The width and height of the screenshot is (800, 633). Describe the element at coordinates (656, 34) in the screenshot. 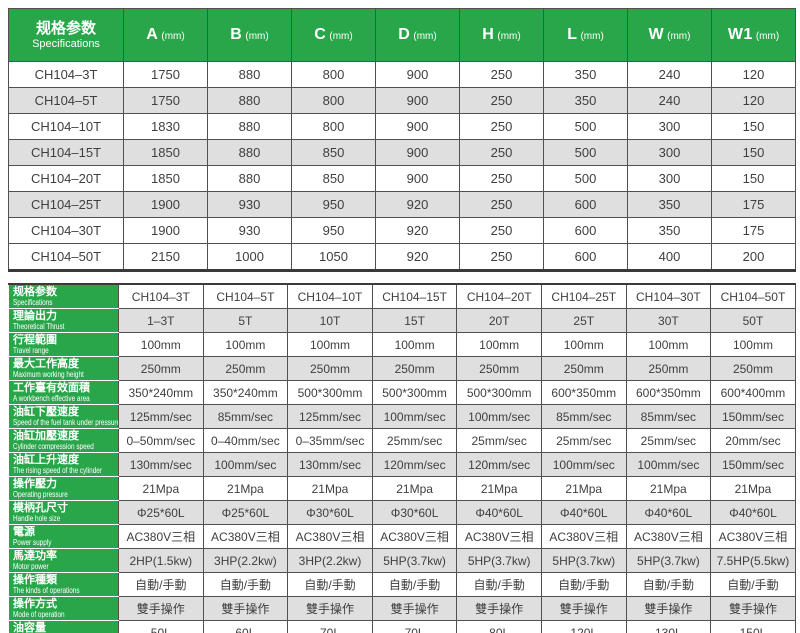

I see `column-letter: W` at that location.